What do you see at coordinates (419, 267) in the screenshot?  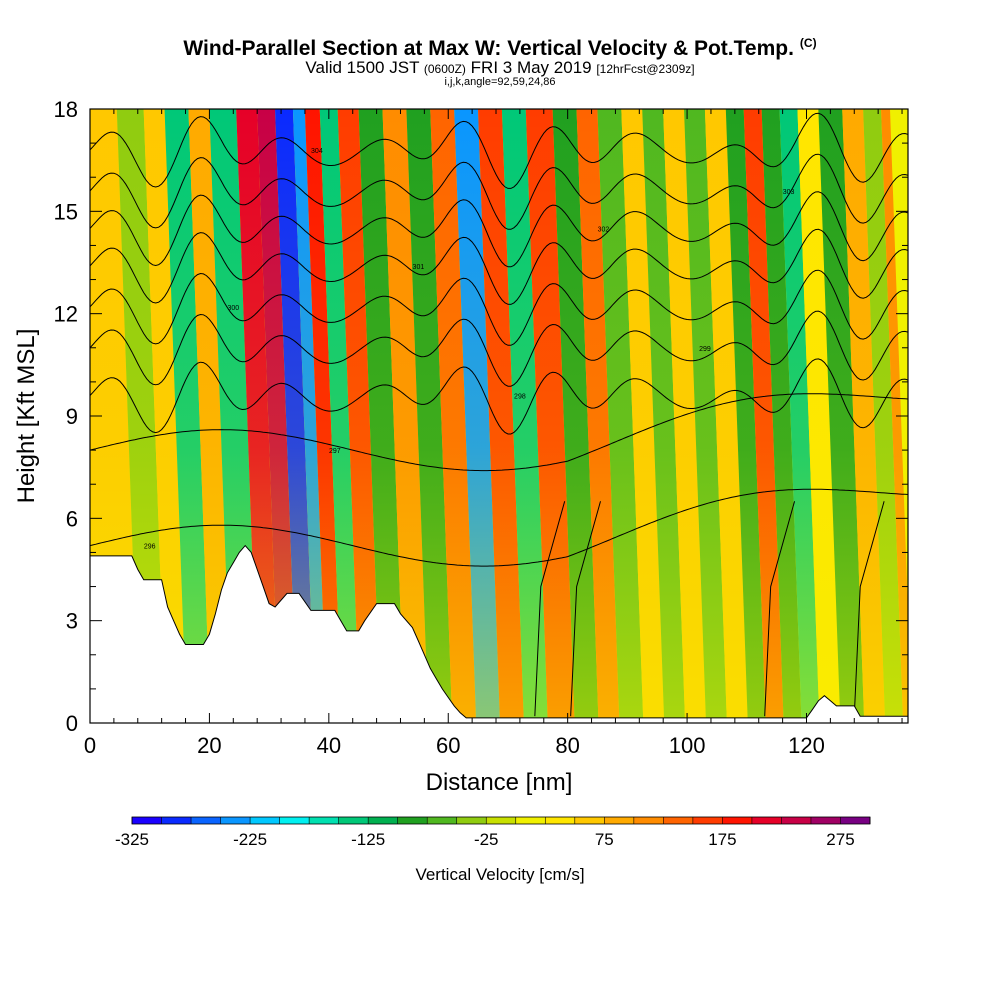 I see `contour-label: 301` at bounding box center [419, 267].